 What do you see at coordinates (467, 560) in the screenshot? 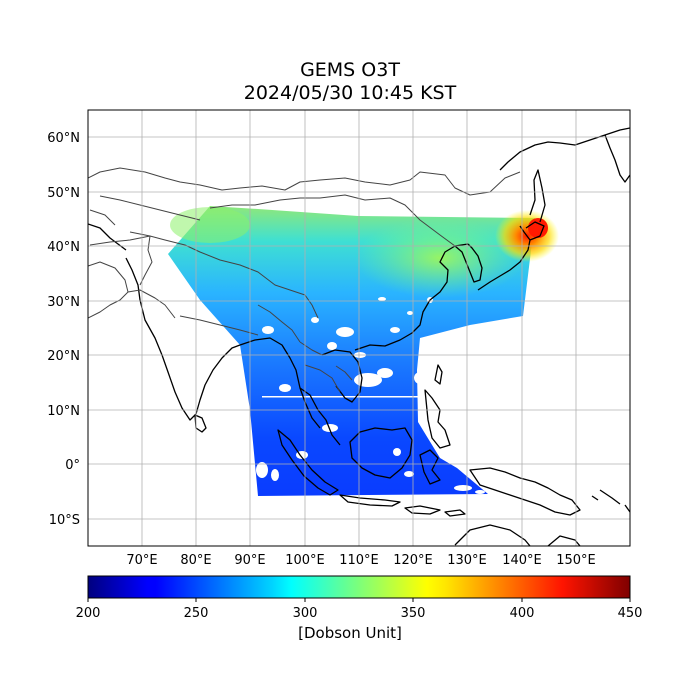
I see `lon-tick-label: 130°E` at bounding box center [467, 560].